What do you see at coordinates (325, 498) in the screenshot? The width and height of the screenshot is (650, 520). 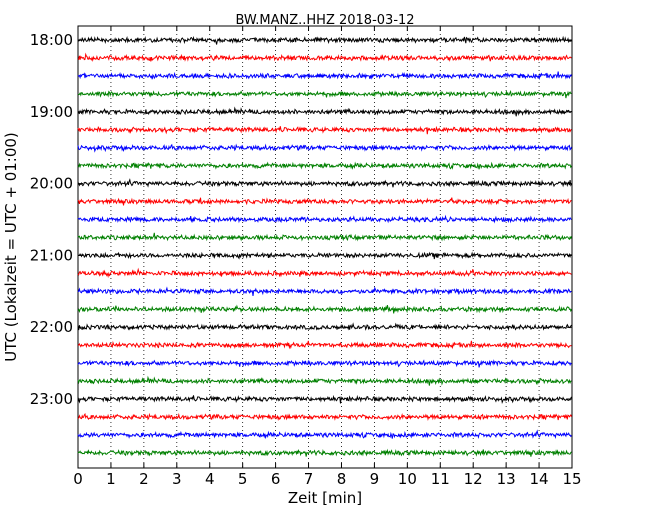 I see `x-axis-label: Zeit [min]` at bounding box center [325, 498].